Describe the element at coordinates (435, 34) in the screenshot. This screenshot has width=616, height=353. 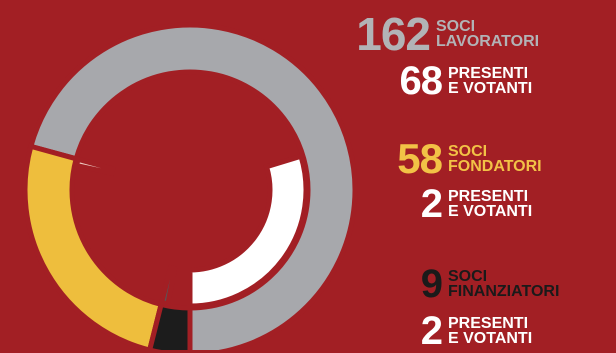
I see `lavoratori-stat: 162 SOCI LAVORATORI` at that location.